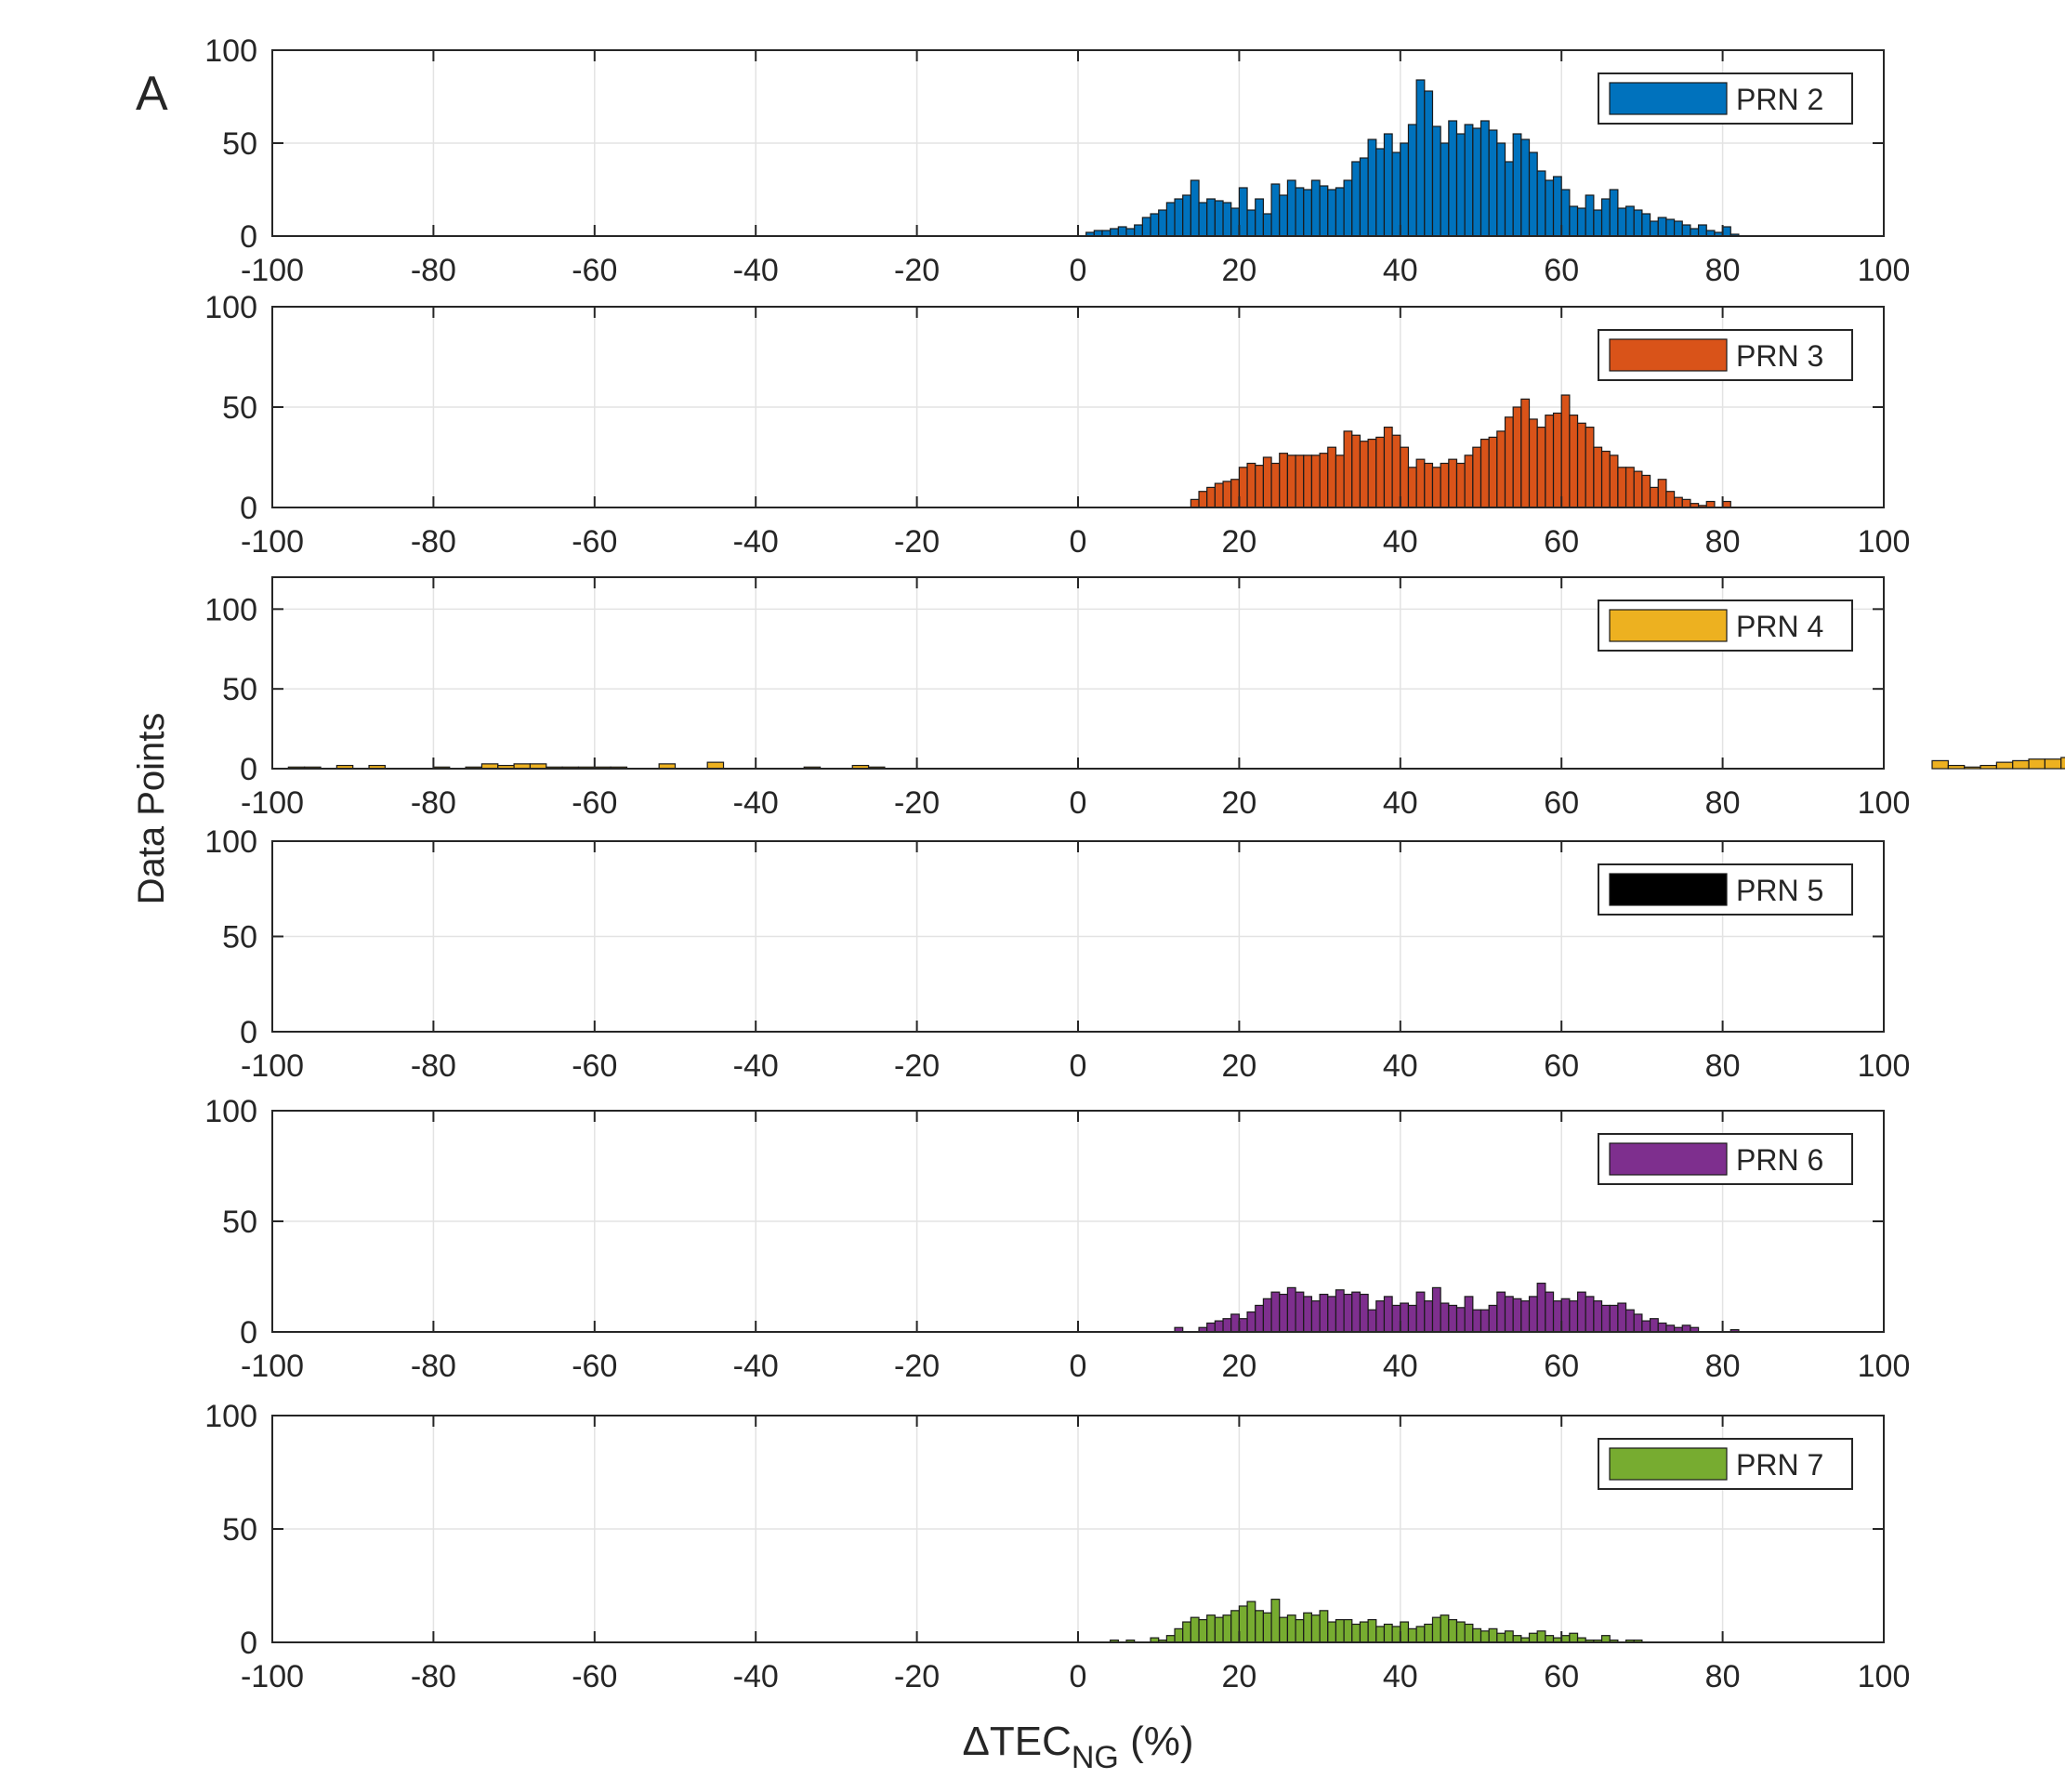  I want to click on legend-label: PRN 5, so click(1779, 891).